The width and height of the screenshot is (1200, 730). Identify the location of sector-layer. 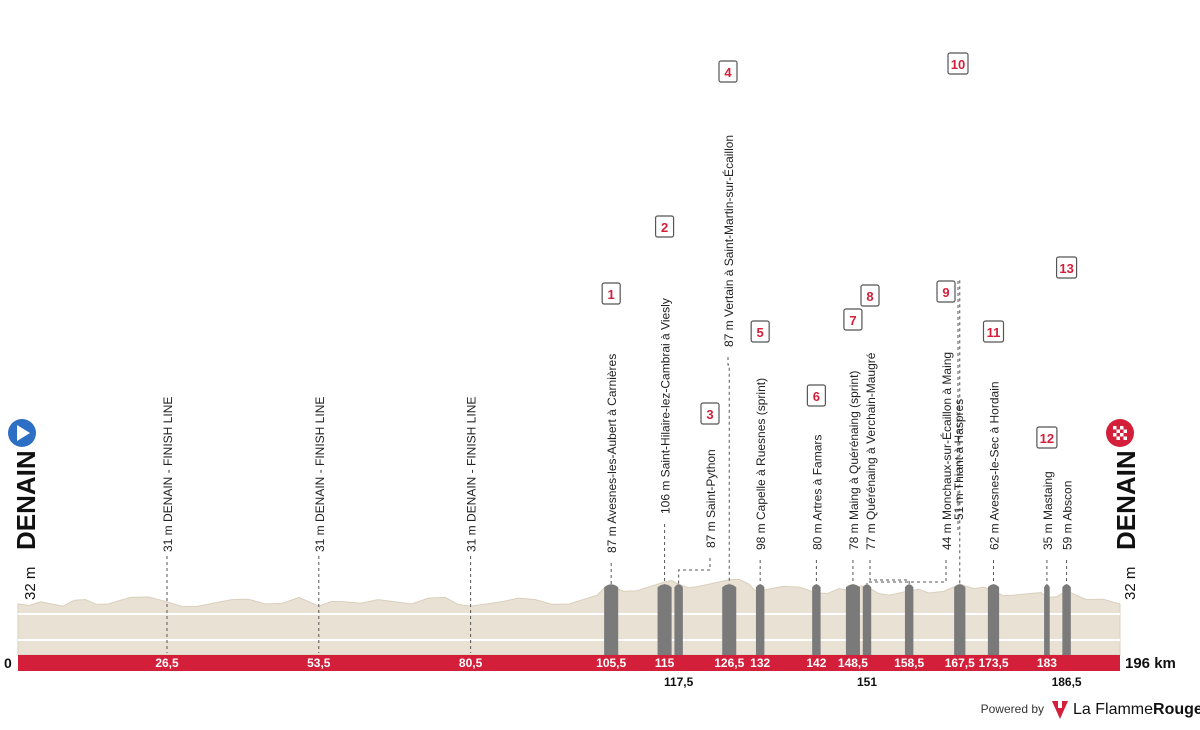
(837, 619).